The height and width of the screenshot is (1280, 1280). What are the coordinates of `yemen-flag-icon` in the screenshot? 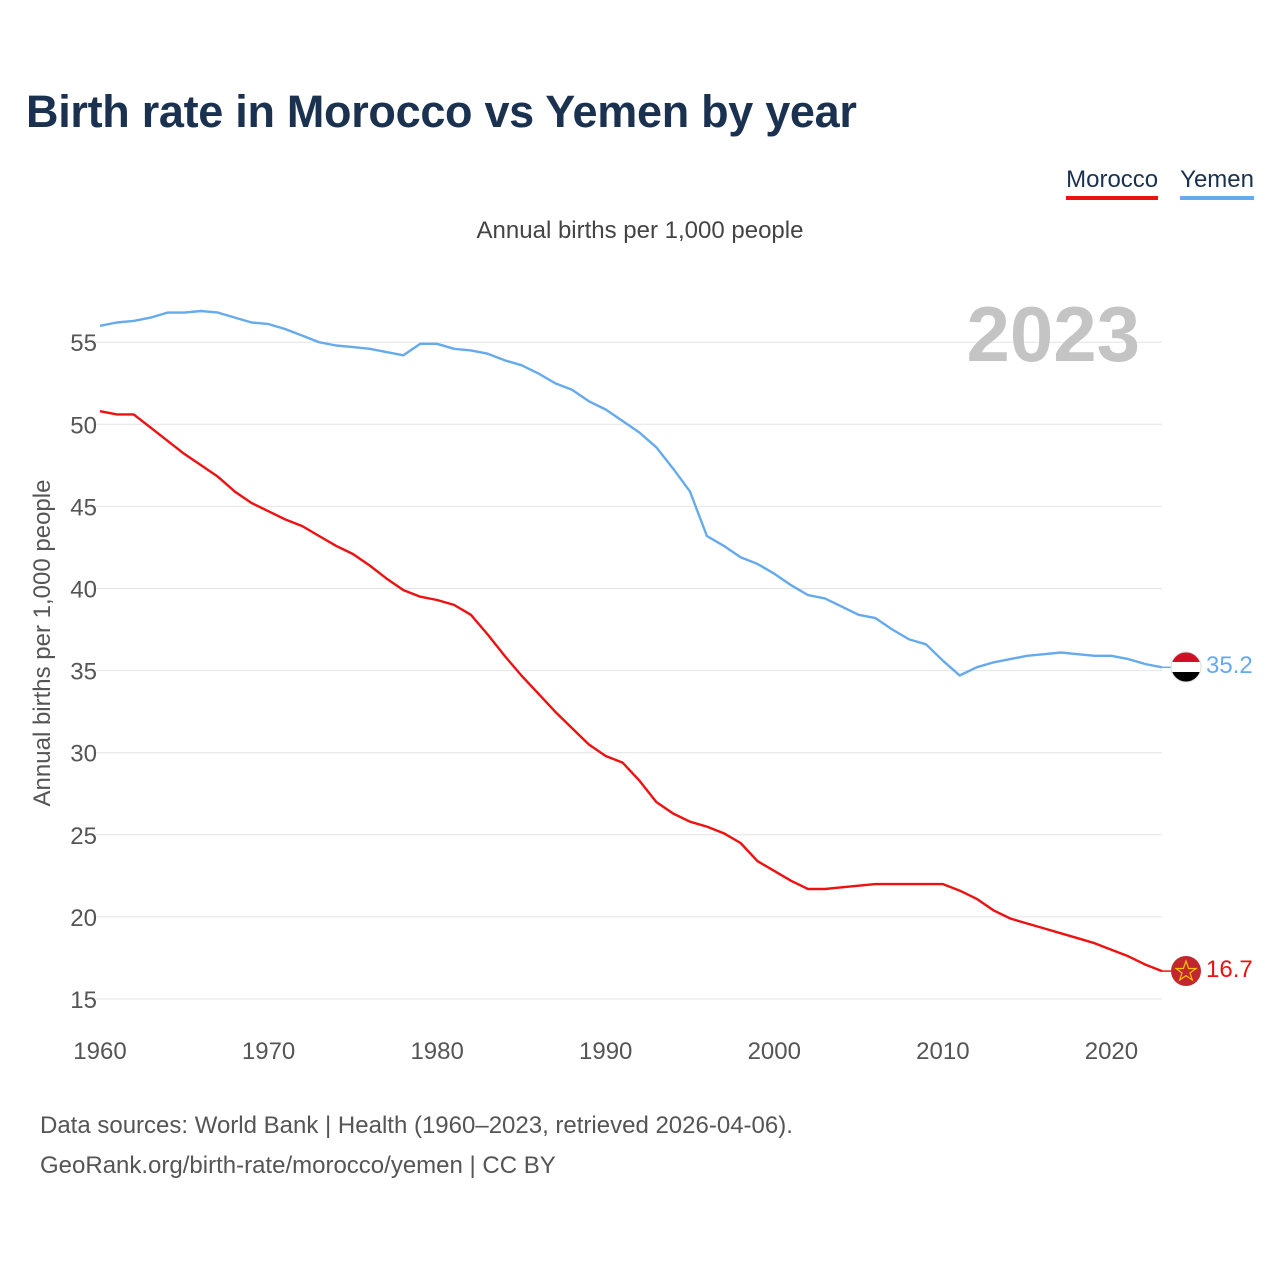 It's located at (1186, 667).